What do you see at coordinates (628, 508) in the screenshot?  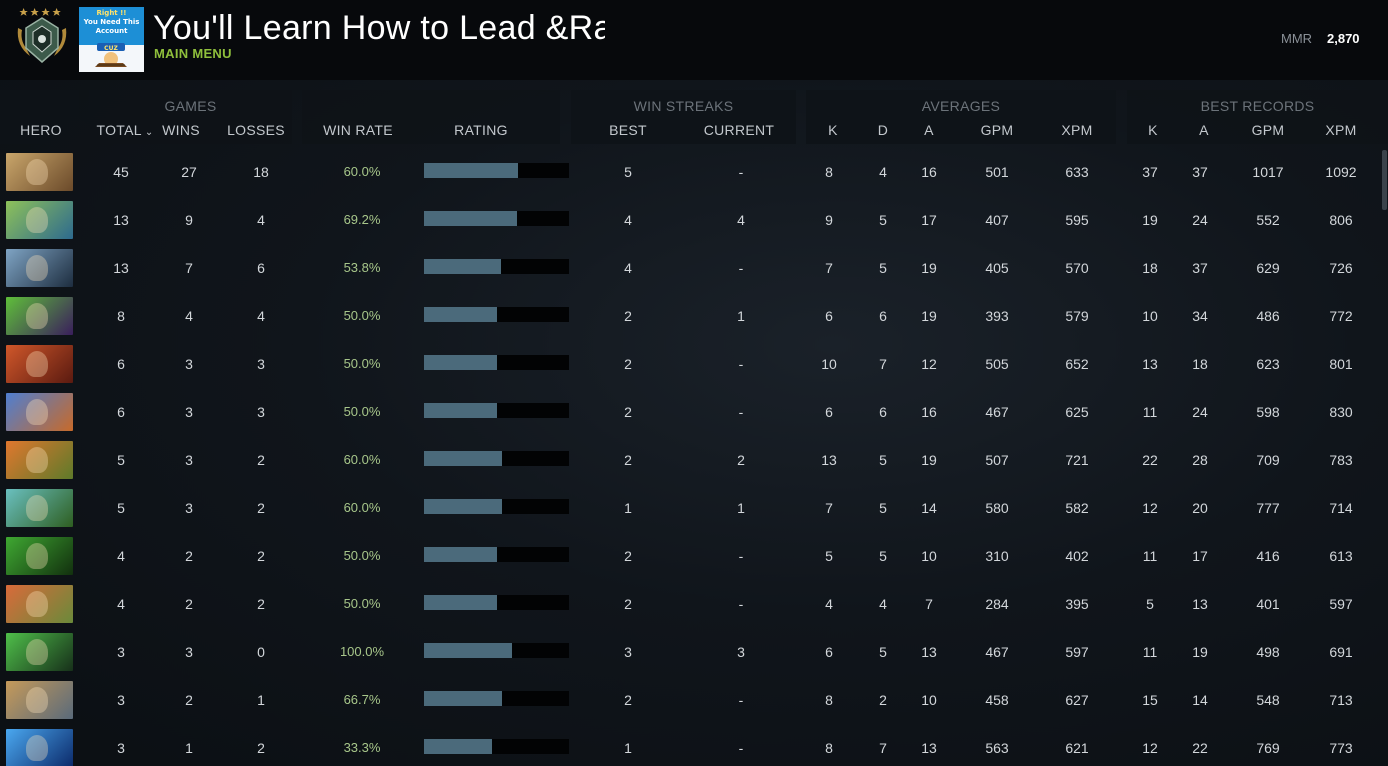 I see `cell-best: 1` at bounding box center [628, 508].